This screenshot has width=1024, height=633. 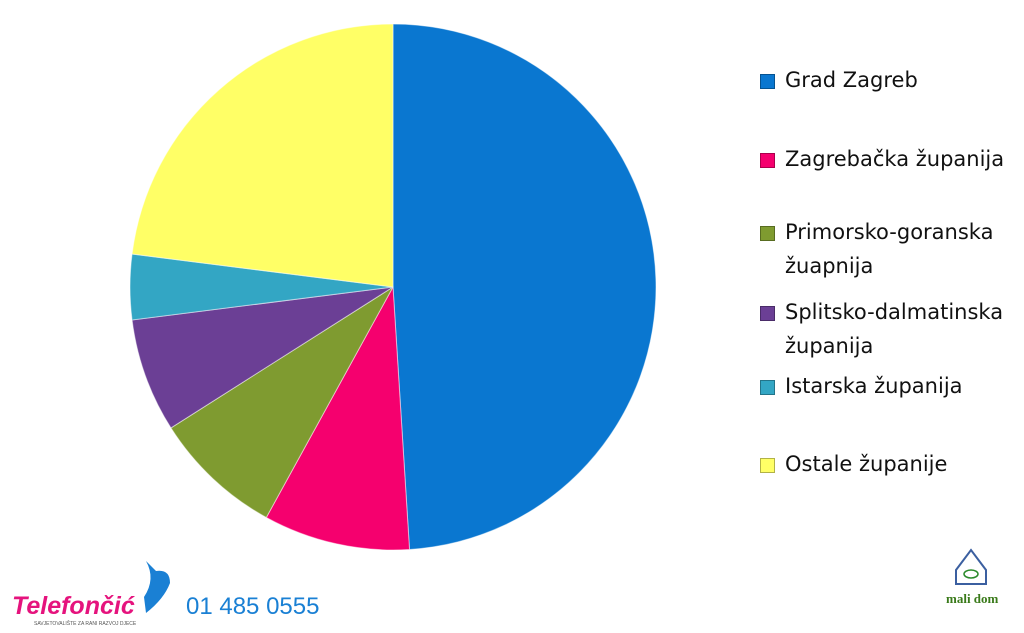 I want to click on phone: 01 485 0555, so click(x=253, y=606).